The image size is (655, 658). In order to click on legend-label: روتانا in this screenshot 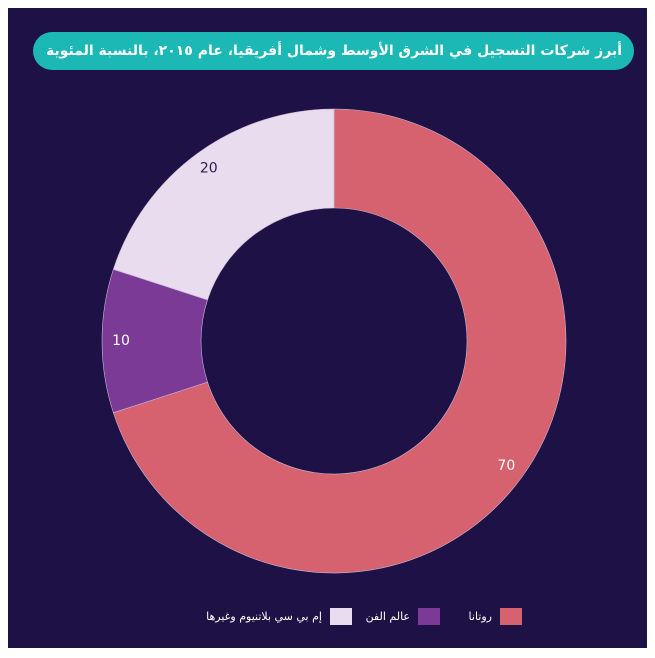, I will do `click(480, 616)`.